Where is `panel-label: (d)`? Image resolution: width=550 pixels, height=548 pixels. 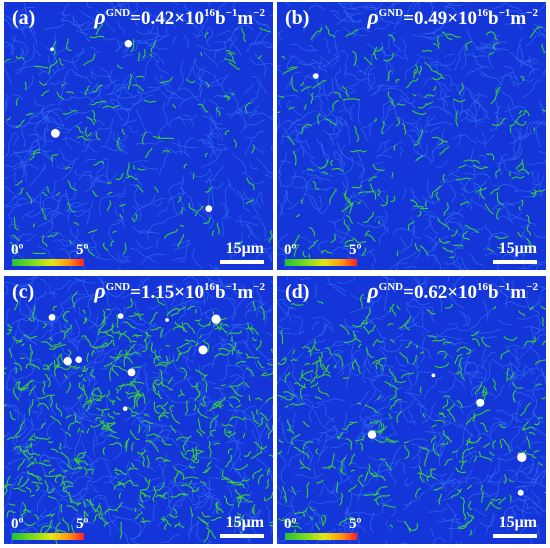
panel-label: (d) is located at coordinates (297, 292).